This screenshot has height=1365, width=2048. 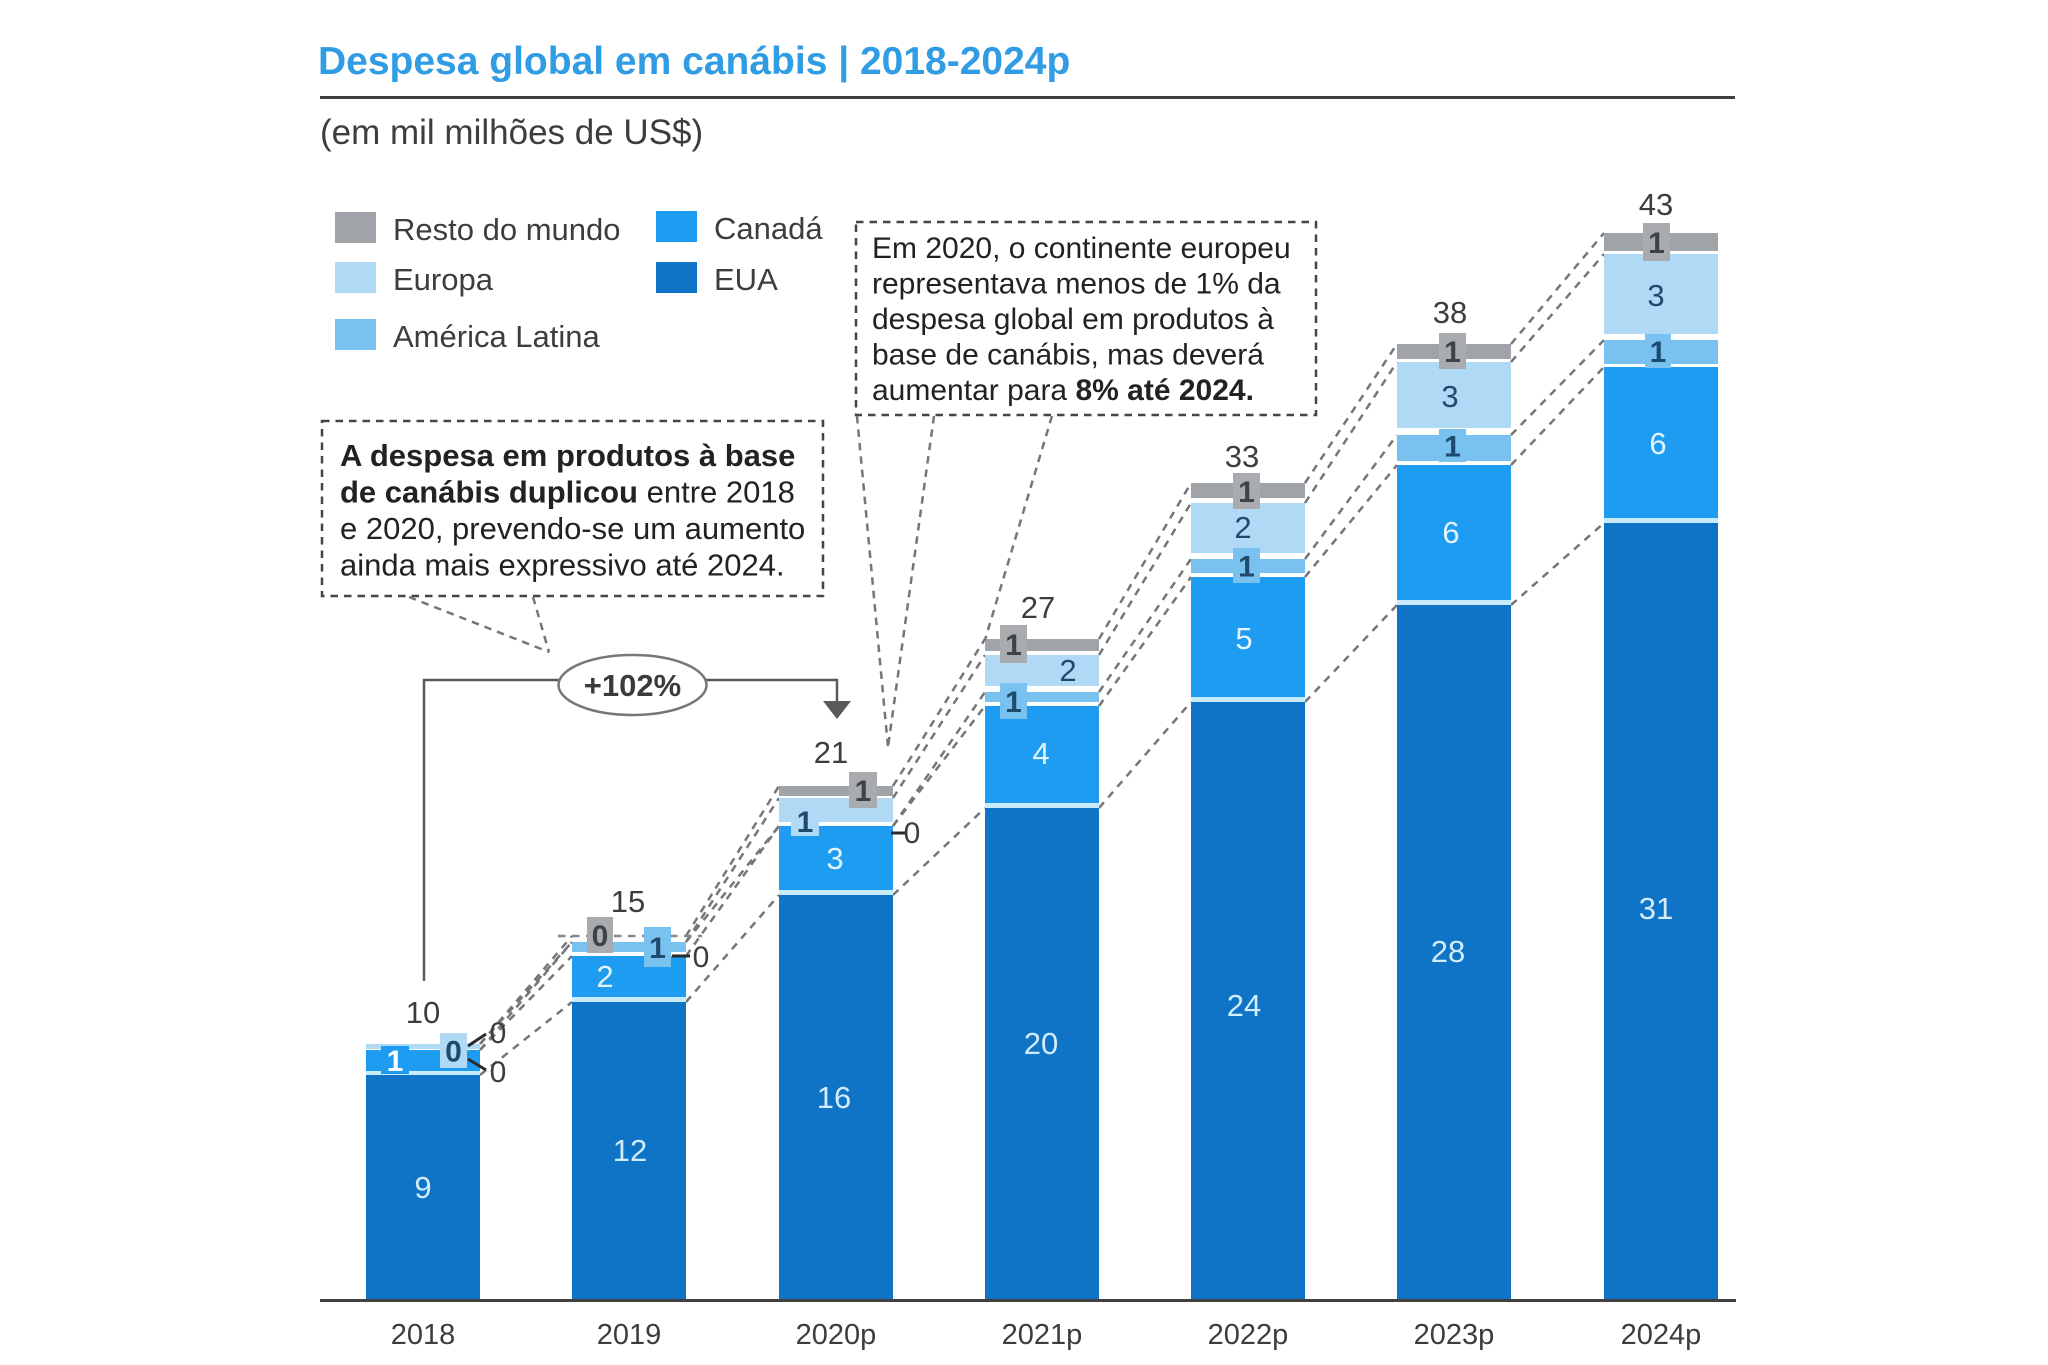 I want to click on svg-text: Europa, so click(x=443, y=279).